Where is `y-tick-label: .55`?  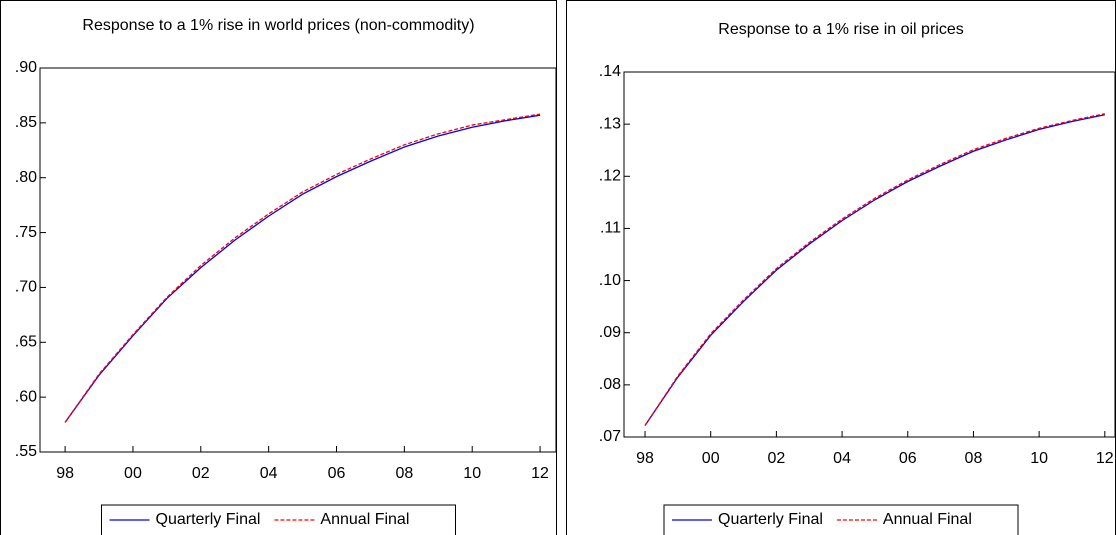
y-tick-label: .55 is located at coordinates (26, 451).